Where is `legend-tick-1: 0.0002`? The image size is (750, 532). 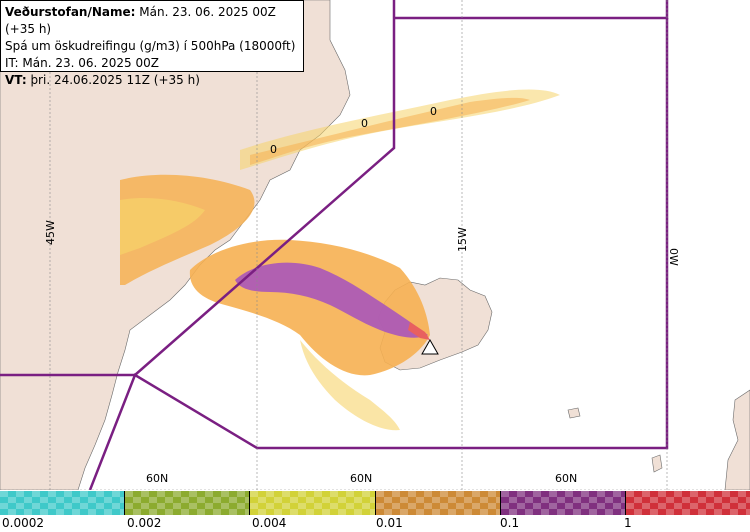 legend-tick-1: 0.0002 is located at coordinates (23, 523).